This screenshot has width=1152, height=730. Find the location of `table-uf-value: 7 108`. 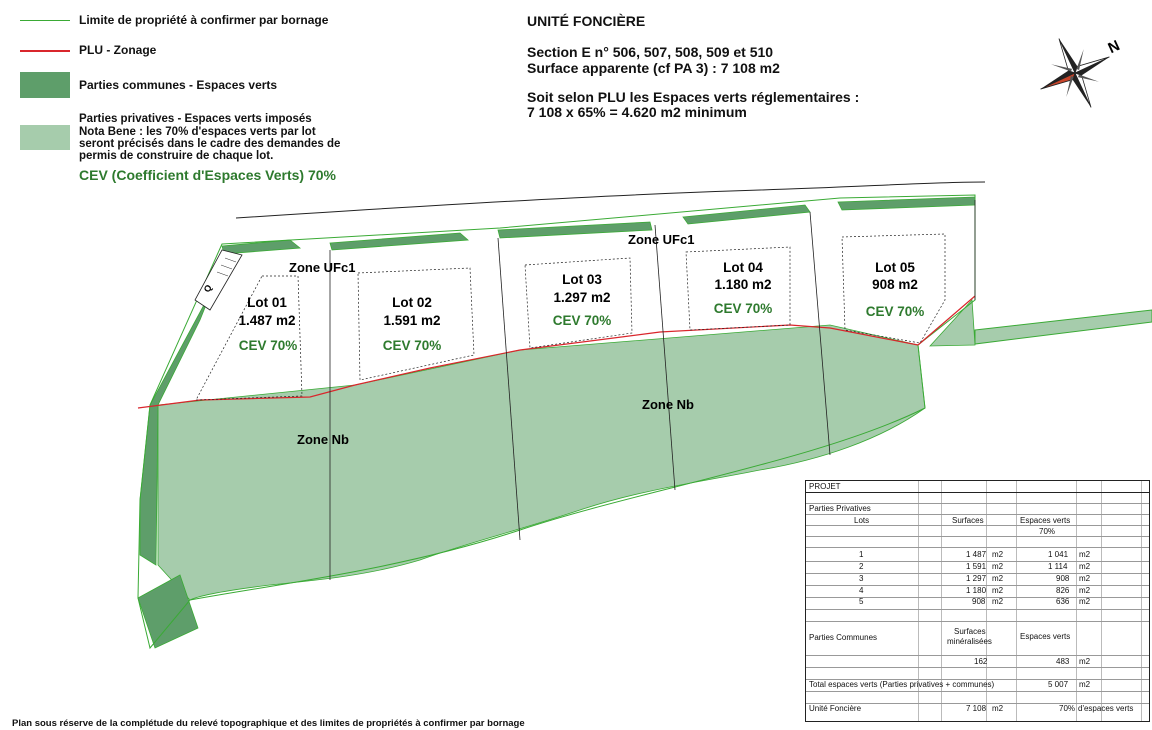

table-uf-value: 7 108 is located at coordinates (976, 708).